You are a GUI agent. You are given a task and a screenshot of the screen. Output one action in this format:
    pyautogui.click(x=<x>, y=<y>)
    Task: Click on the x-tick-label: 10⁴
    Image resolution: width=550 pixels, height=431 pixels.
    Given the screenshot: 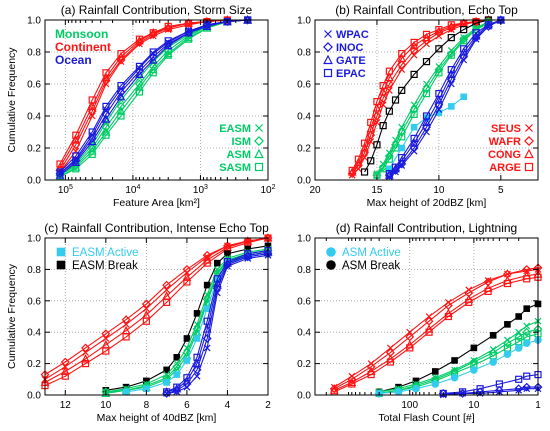 What is the action you would take?
    pyautogui.click(x=132, y=190)
    